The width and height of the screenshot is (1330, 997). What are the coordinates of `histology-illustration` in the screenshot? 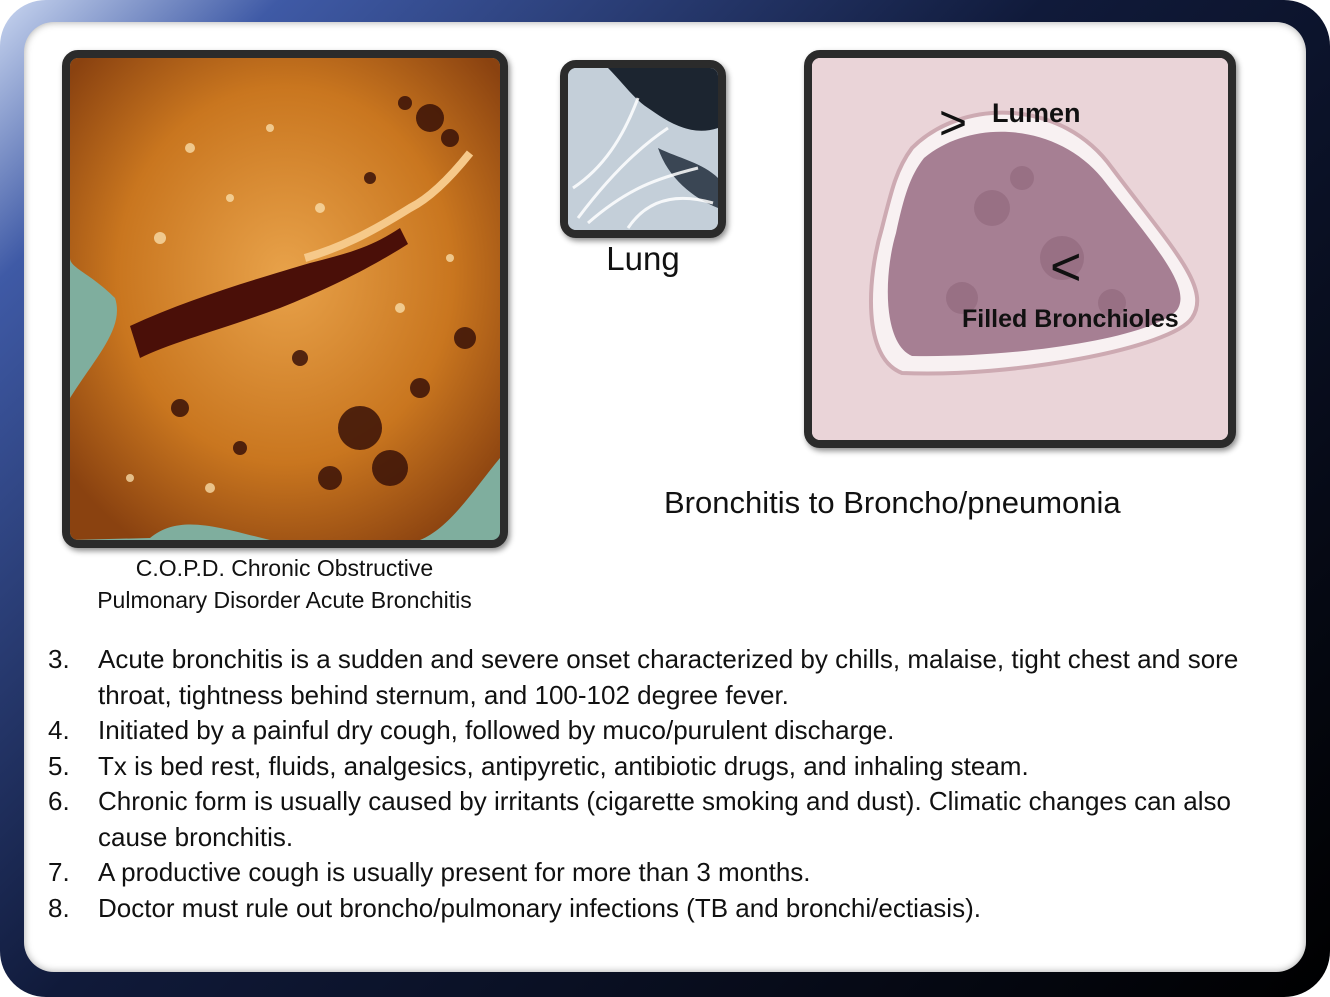 It's located at (1020, 249).